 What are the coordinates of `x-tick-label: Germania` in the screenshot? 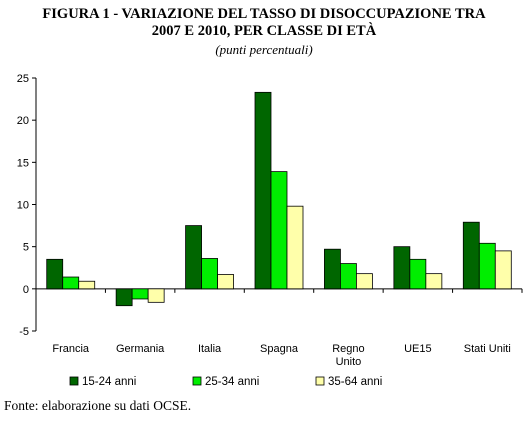 It's located at (140, 349).